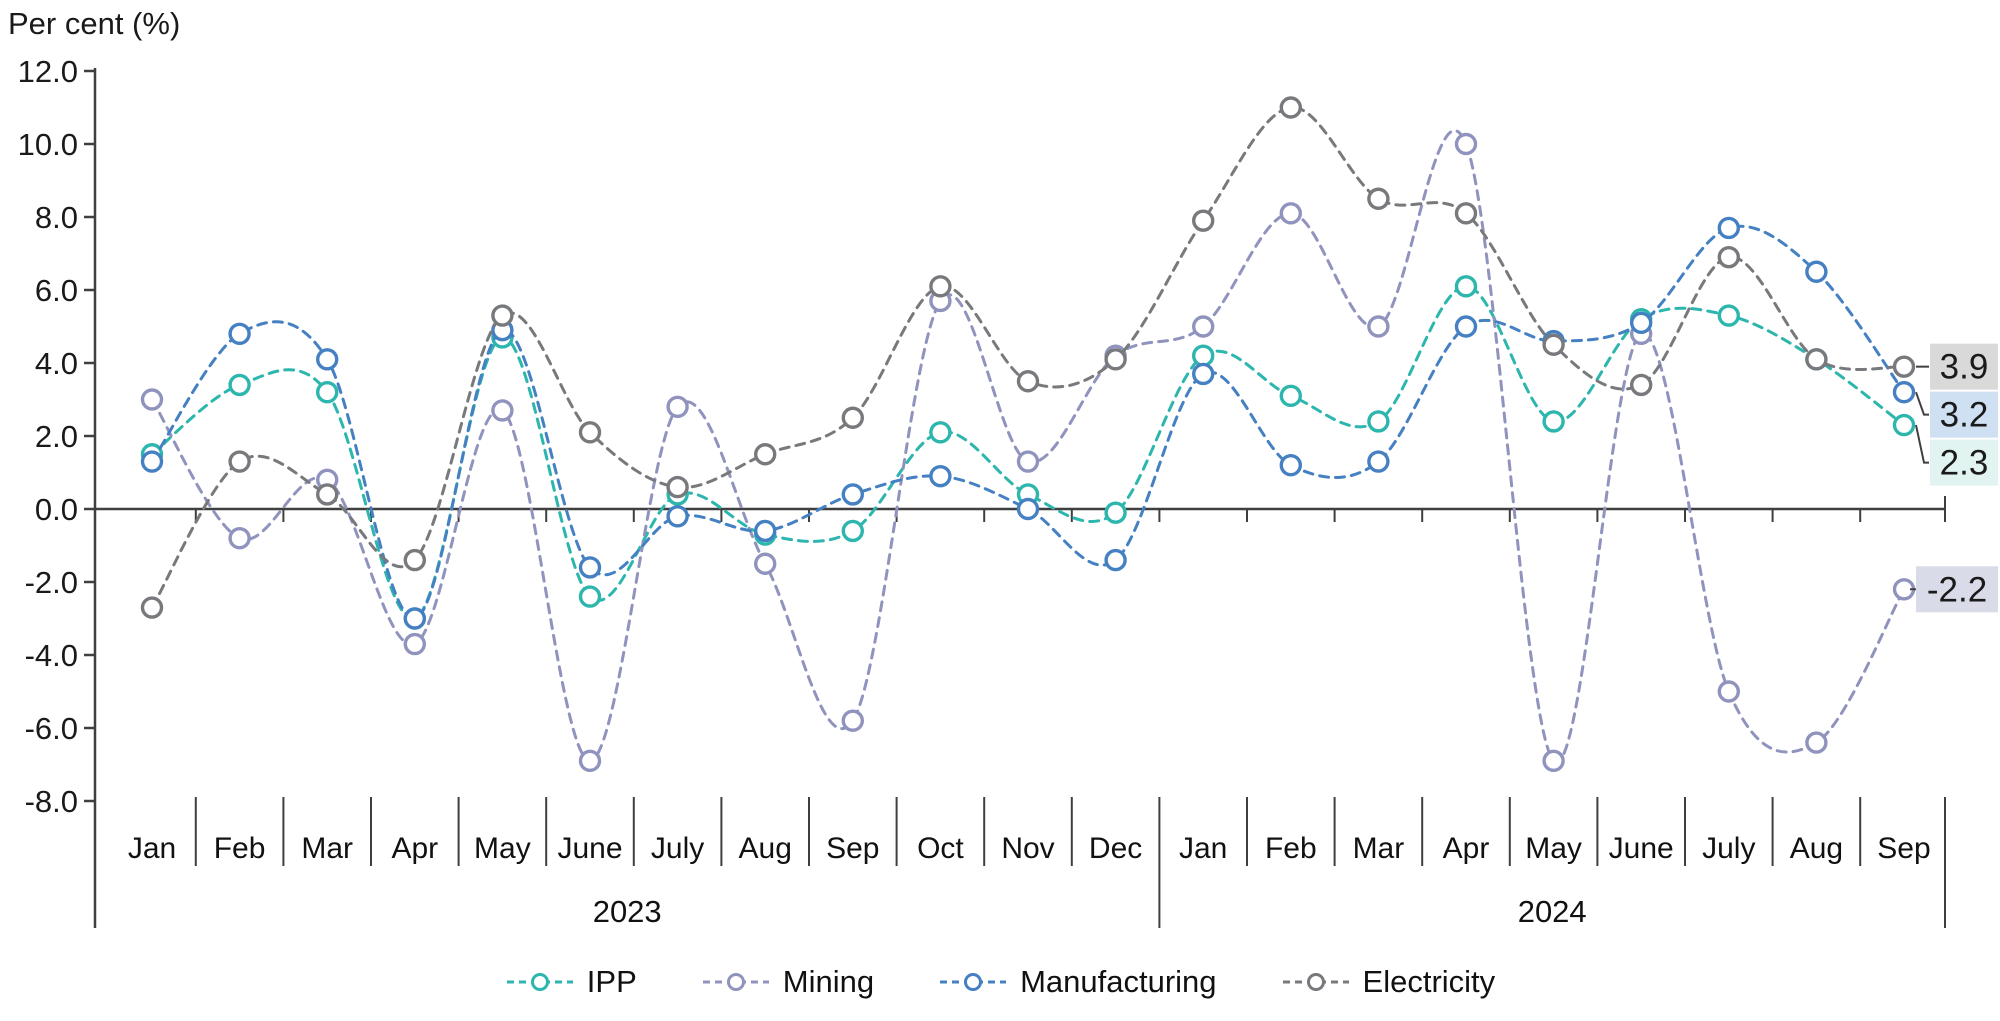 The image size is (2000, 1021). Describe the element at coordinates (1903, 848) in the screenshot. I see `x-axis-month-label: Sep` at that location.